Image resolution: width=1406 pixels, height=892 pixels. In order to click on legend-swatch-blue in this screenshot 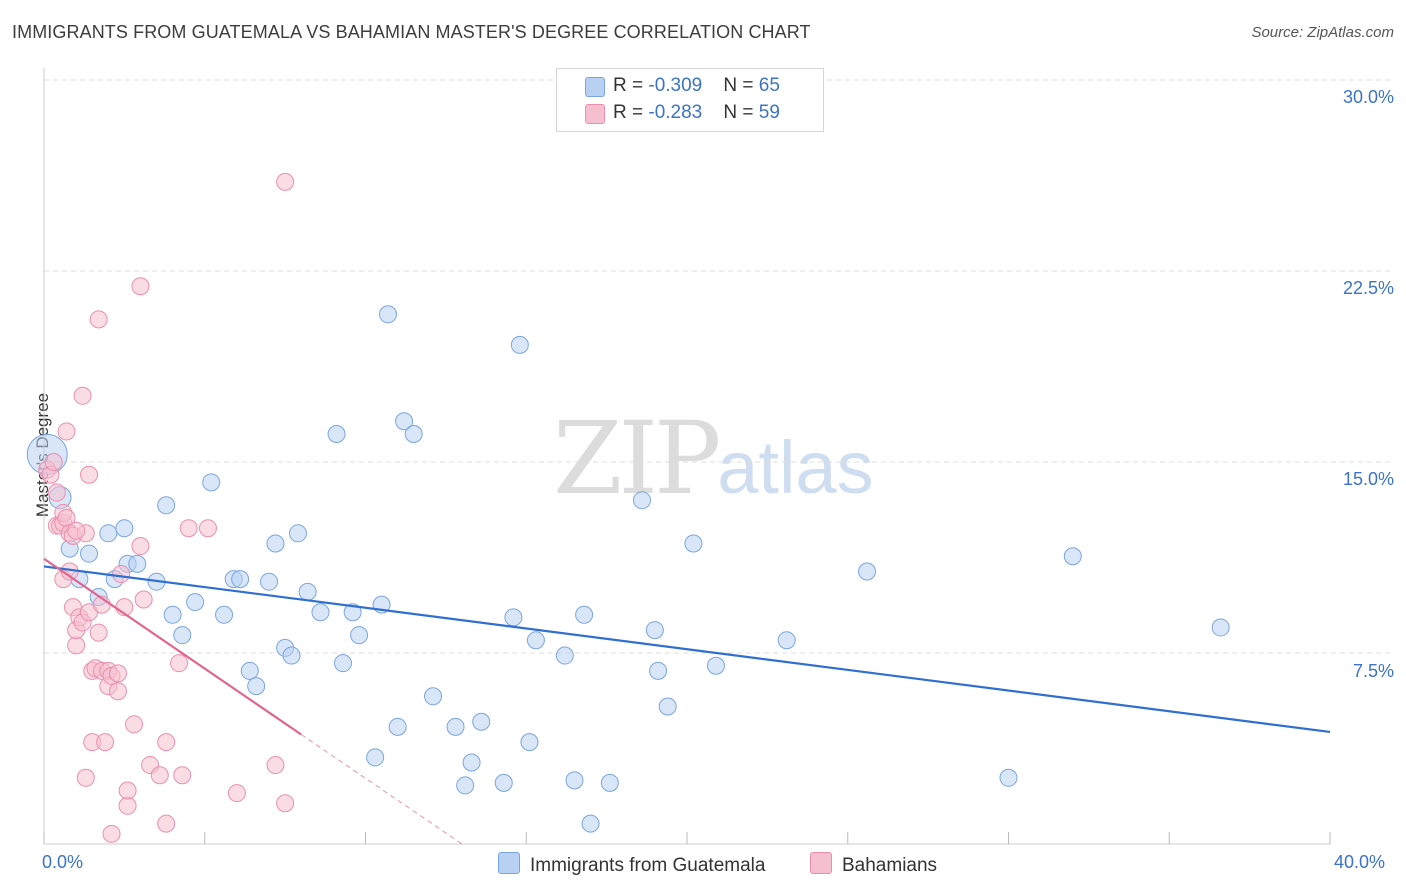, I will do `click(595, 87)`.